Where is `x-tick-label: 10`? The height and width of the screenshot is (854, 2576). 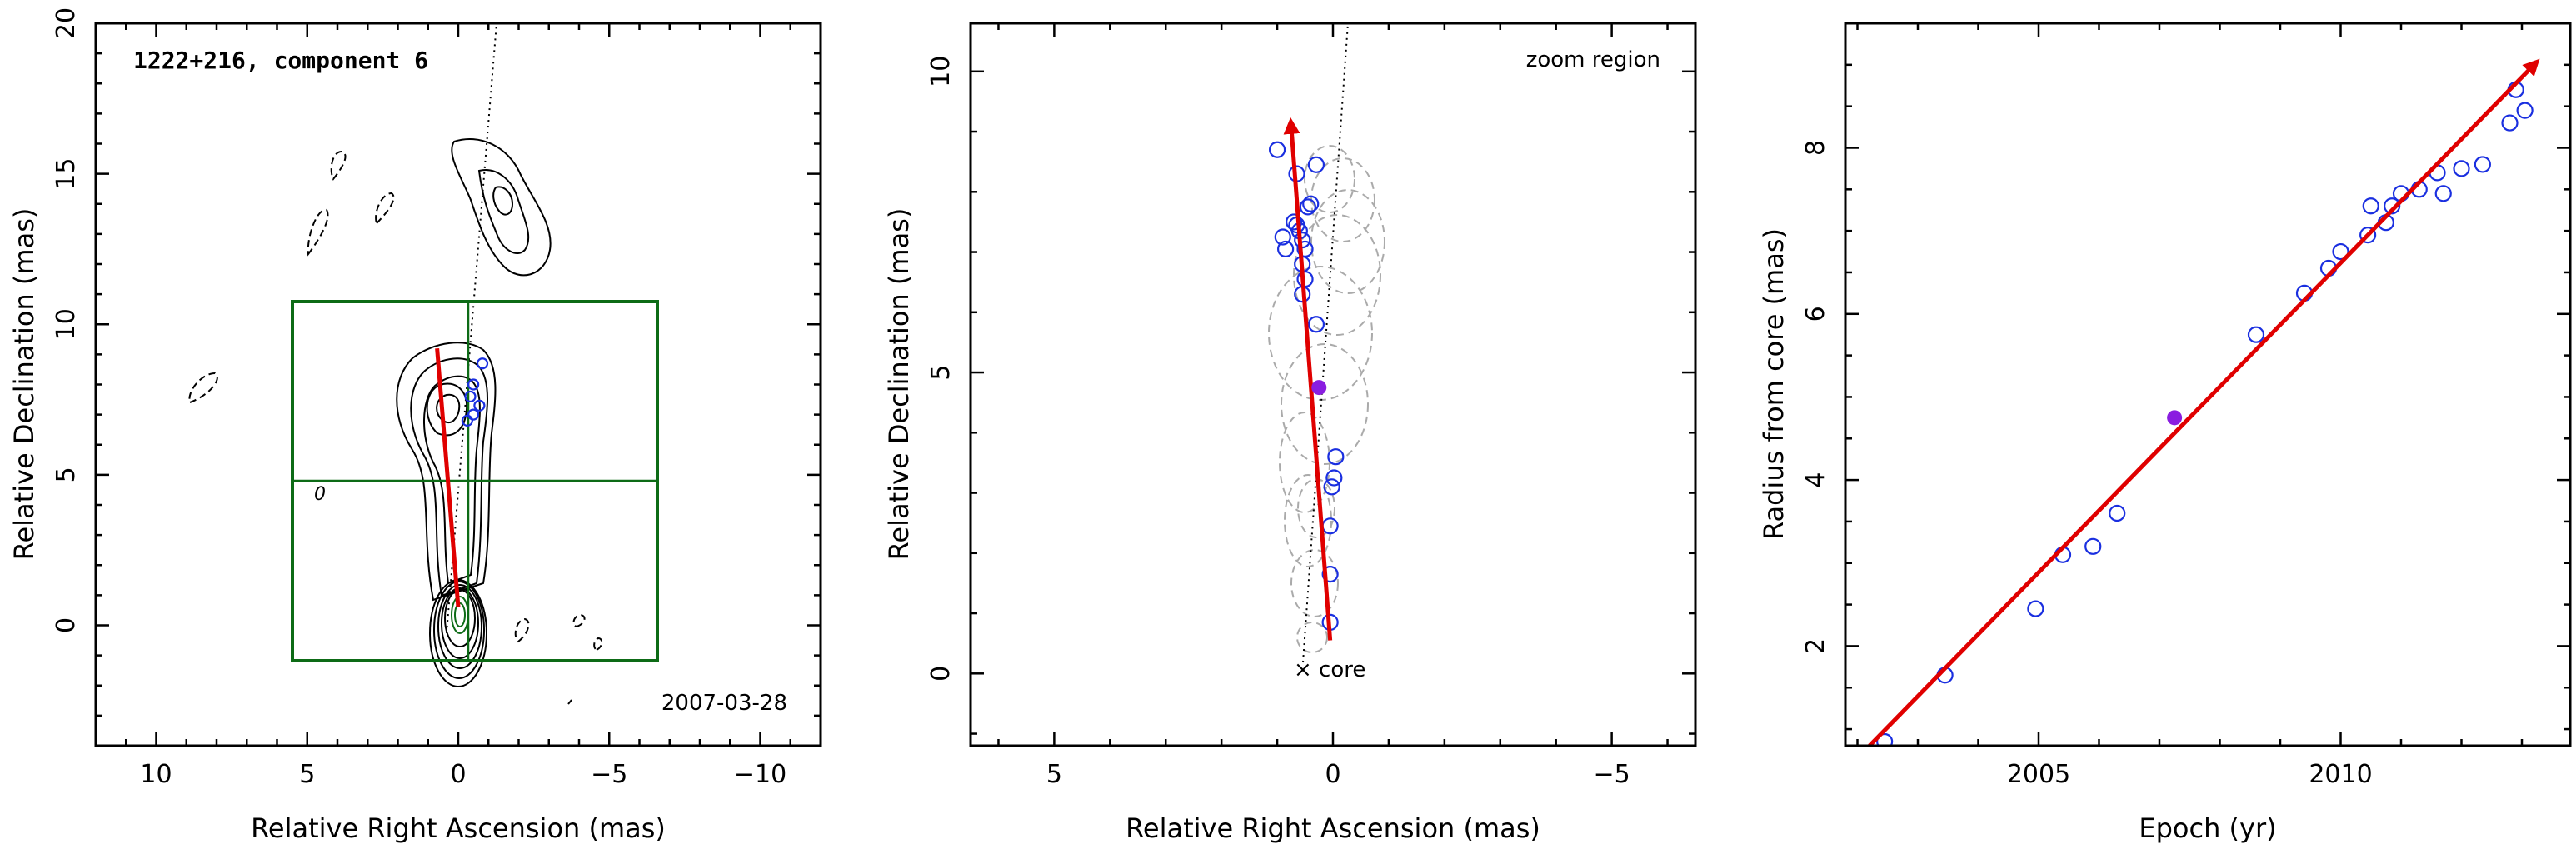
x-tick-label: 10 is located at coordinates (156, 774).